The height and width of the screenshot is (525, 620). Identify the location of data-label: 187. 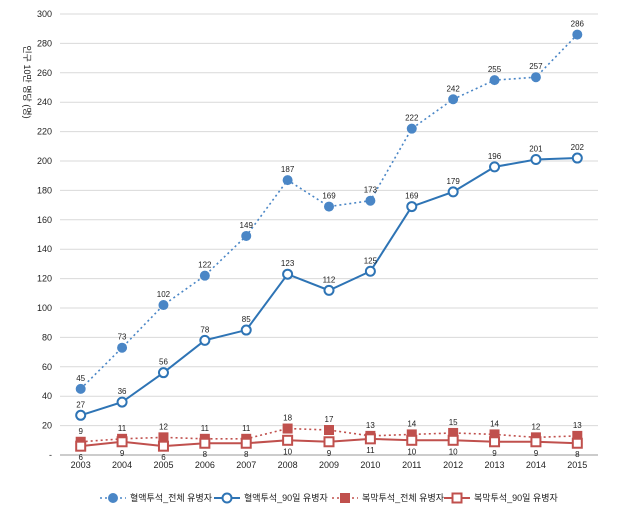
(288, 169).